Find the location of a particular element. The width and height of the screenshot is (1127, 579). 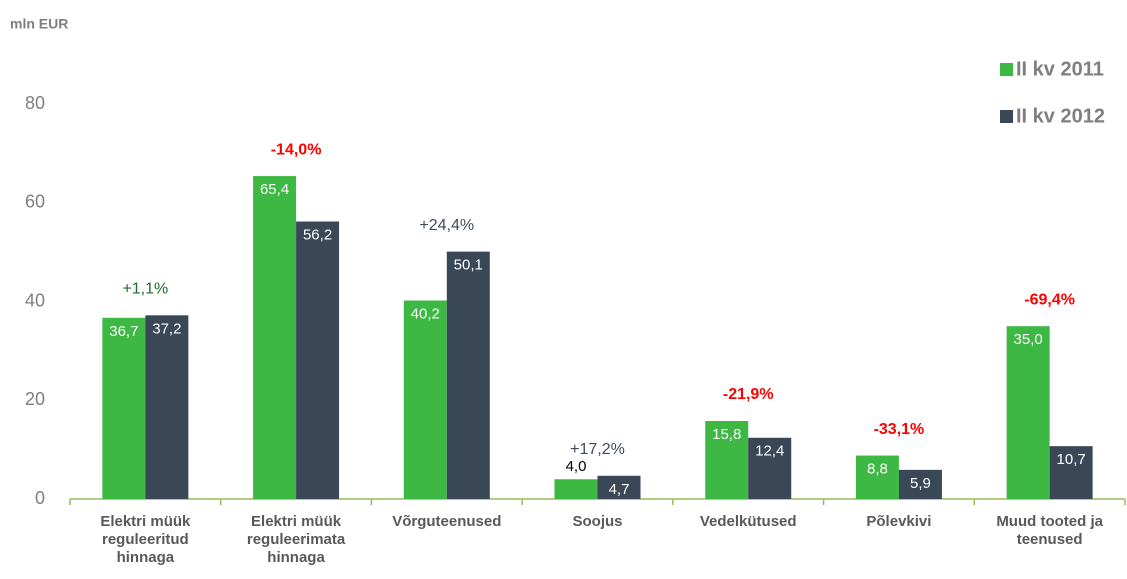

value-label: 36,7 is located at coordinates (123, 331).